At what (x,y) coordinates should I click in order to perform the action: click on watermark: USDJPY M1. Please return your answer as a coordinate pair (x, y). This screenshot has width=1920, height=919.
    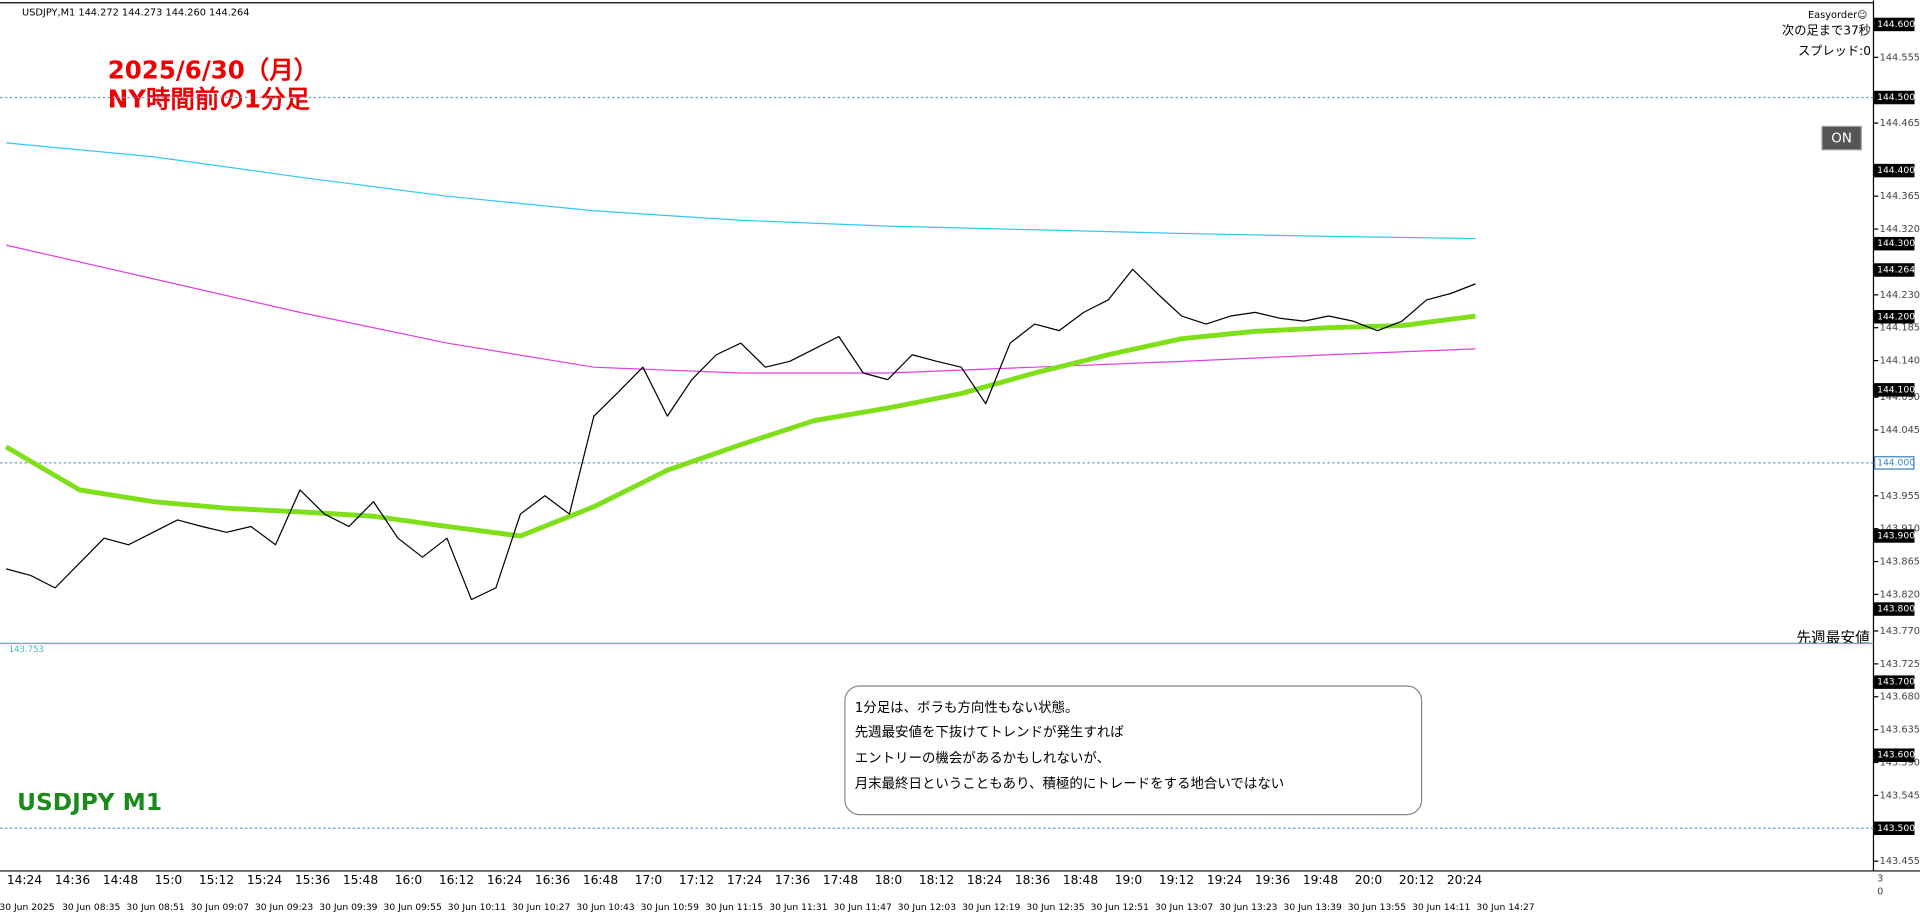
    Looking at the image, I should click on (89, 802).